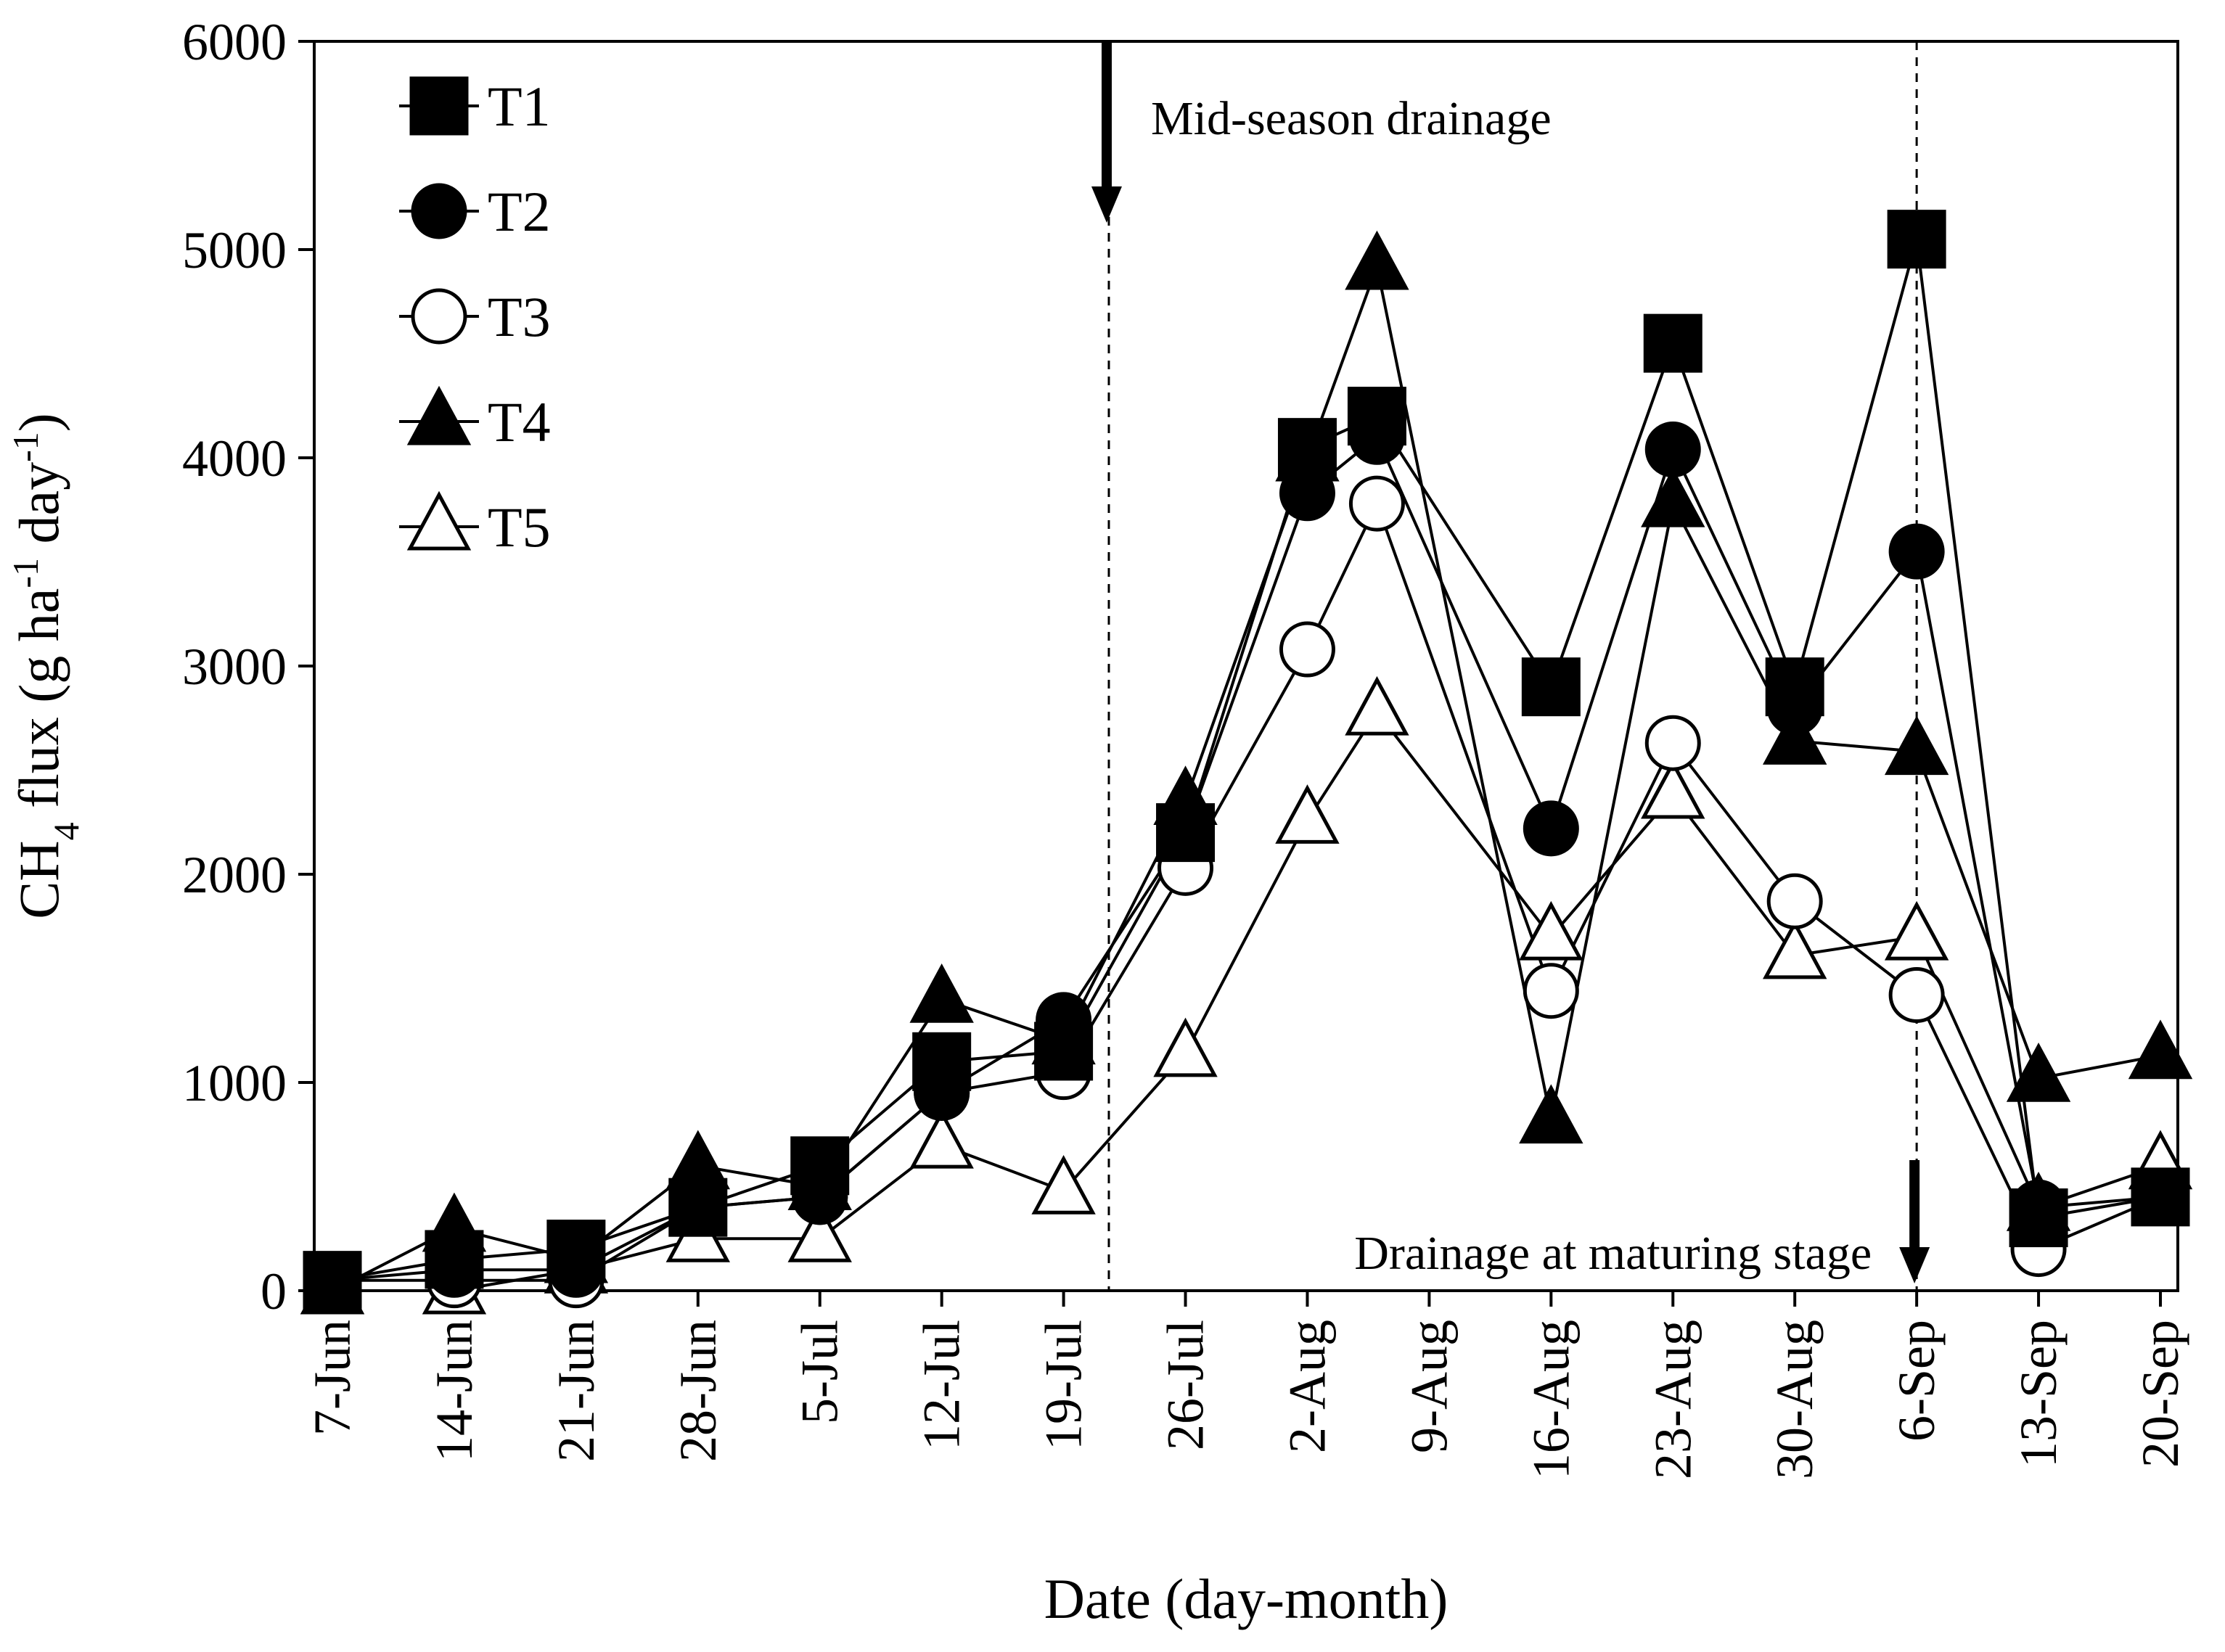 The width and height of the screenshot is (2225, 1652). I want to click on x-tick-label: 21-Jun, so click(576, 1391).